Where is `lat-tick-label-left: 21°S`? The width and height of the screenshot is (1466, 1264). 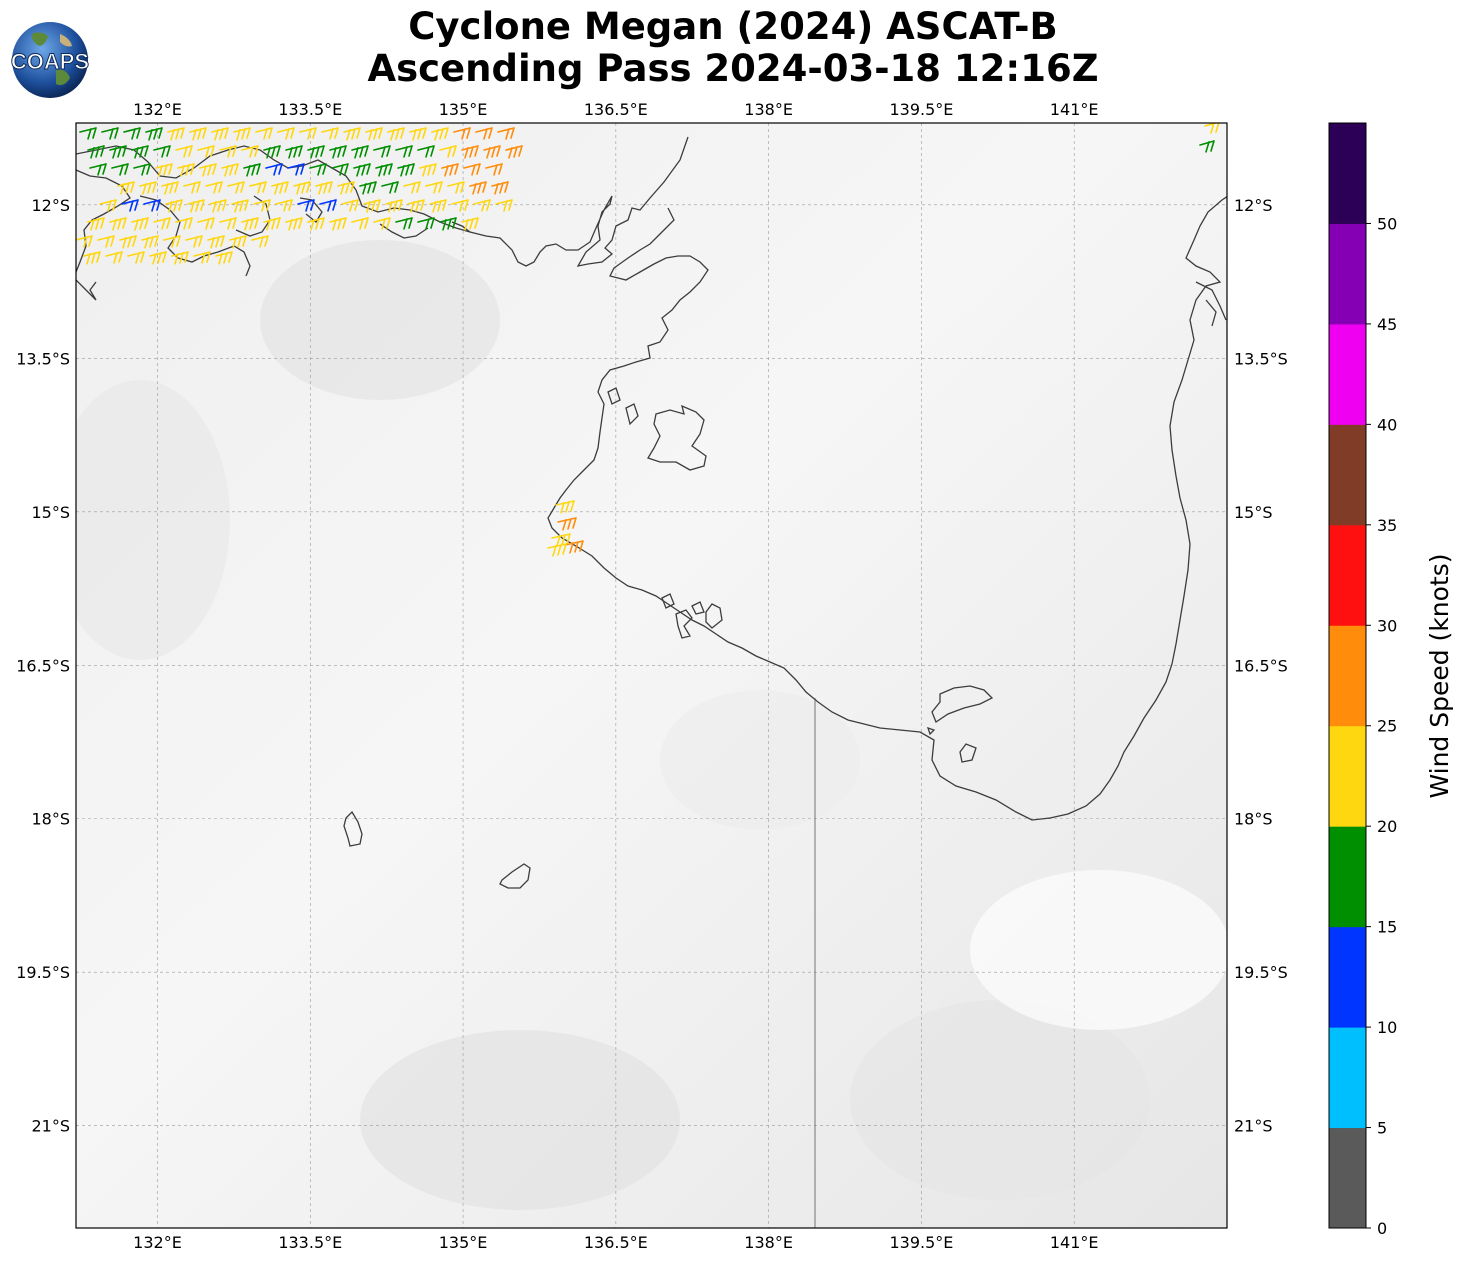 lat-tick-label-left: 21°S is located at coordinates (50, 1126).